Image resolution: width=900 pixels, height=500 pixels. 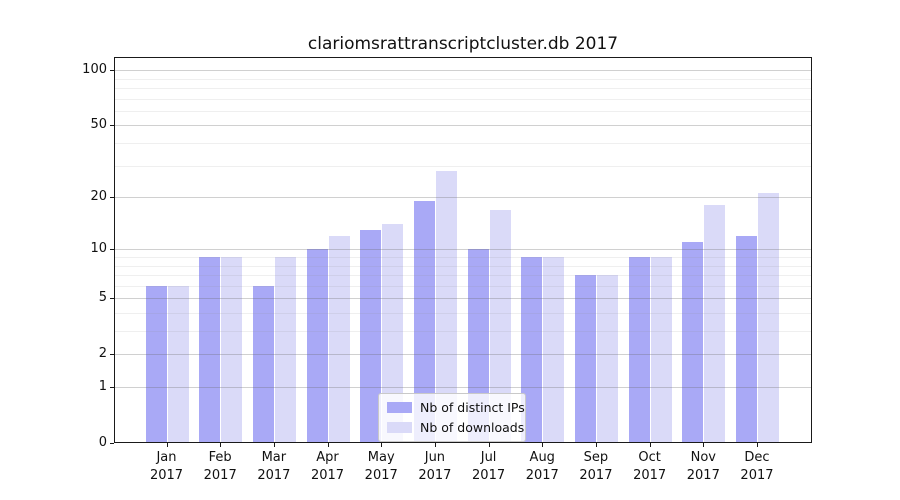 I want to click on x-tick-label-jul: Jul 2017, so click(x=489, y=466).